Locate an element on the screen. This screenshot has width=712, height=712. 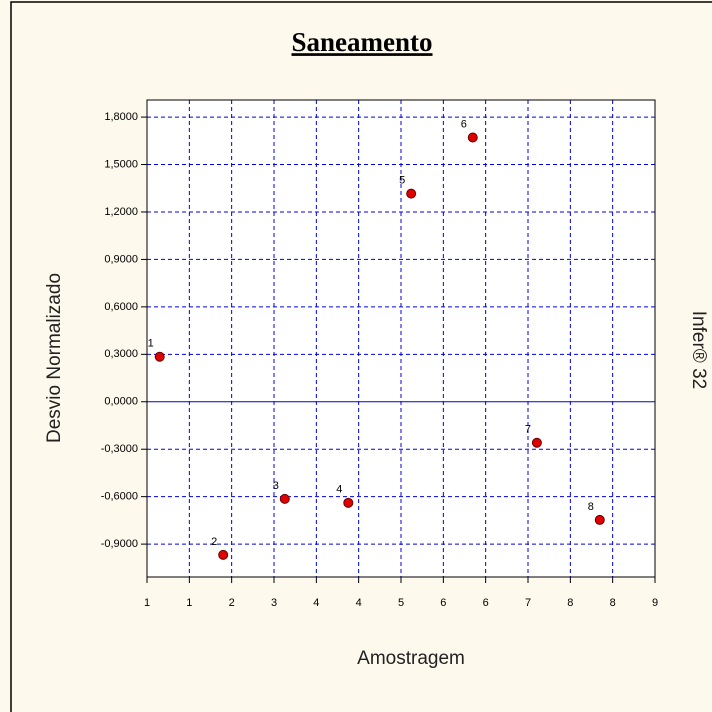
y-tick-label: -0,6000 is located at coordinates (119, 497).